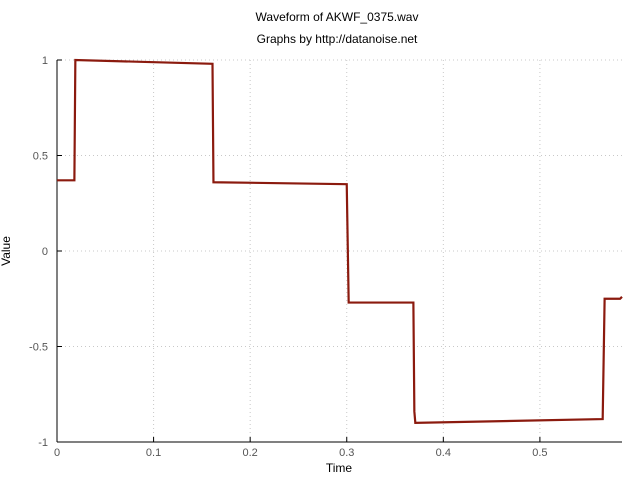 This screenshot has height=480, width=640. I want to click on y-tick-label: -1, so click(43, 443).